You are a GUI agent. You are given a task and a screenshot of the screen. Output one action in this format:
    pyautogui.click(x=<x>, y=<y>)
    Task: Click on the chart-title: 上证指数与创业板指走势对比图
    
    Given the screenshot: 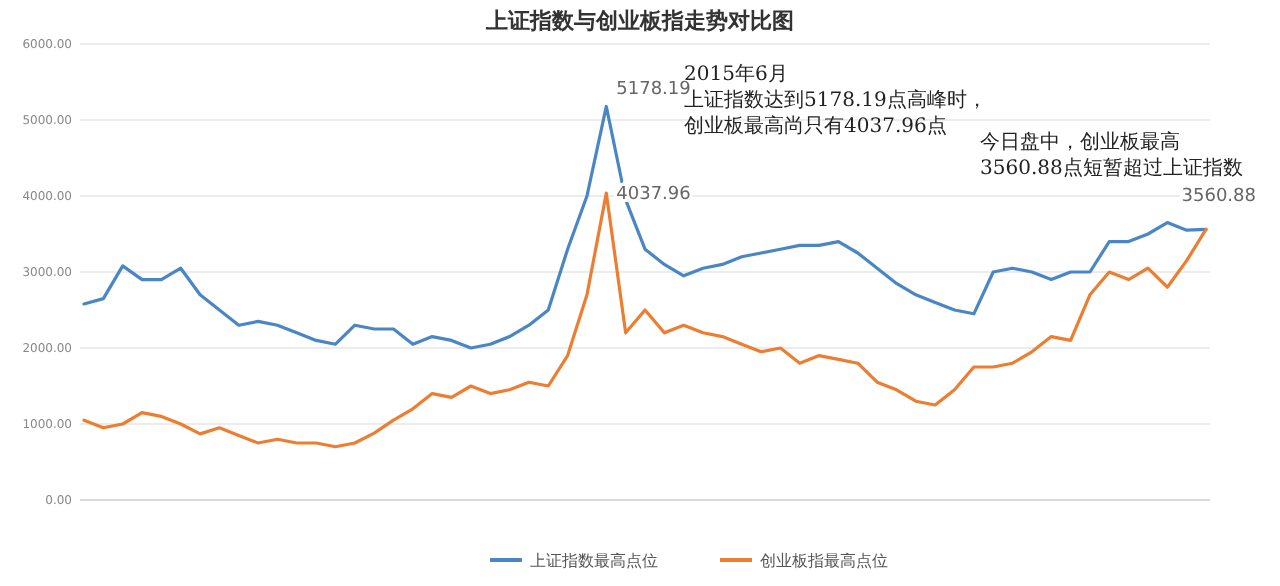 What is the action you would take?
    pyautogui.click(x=639, y=21)
    